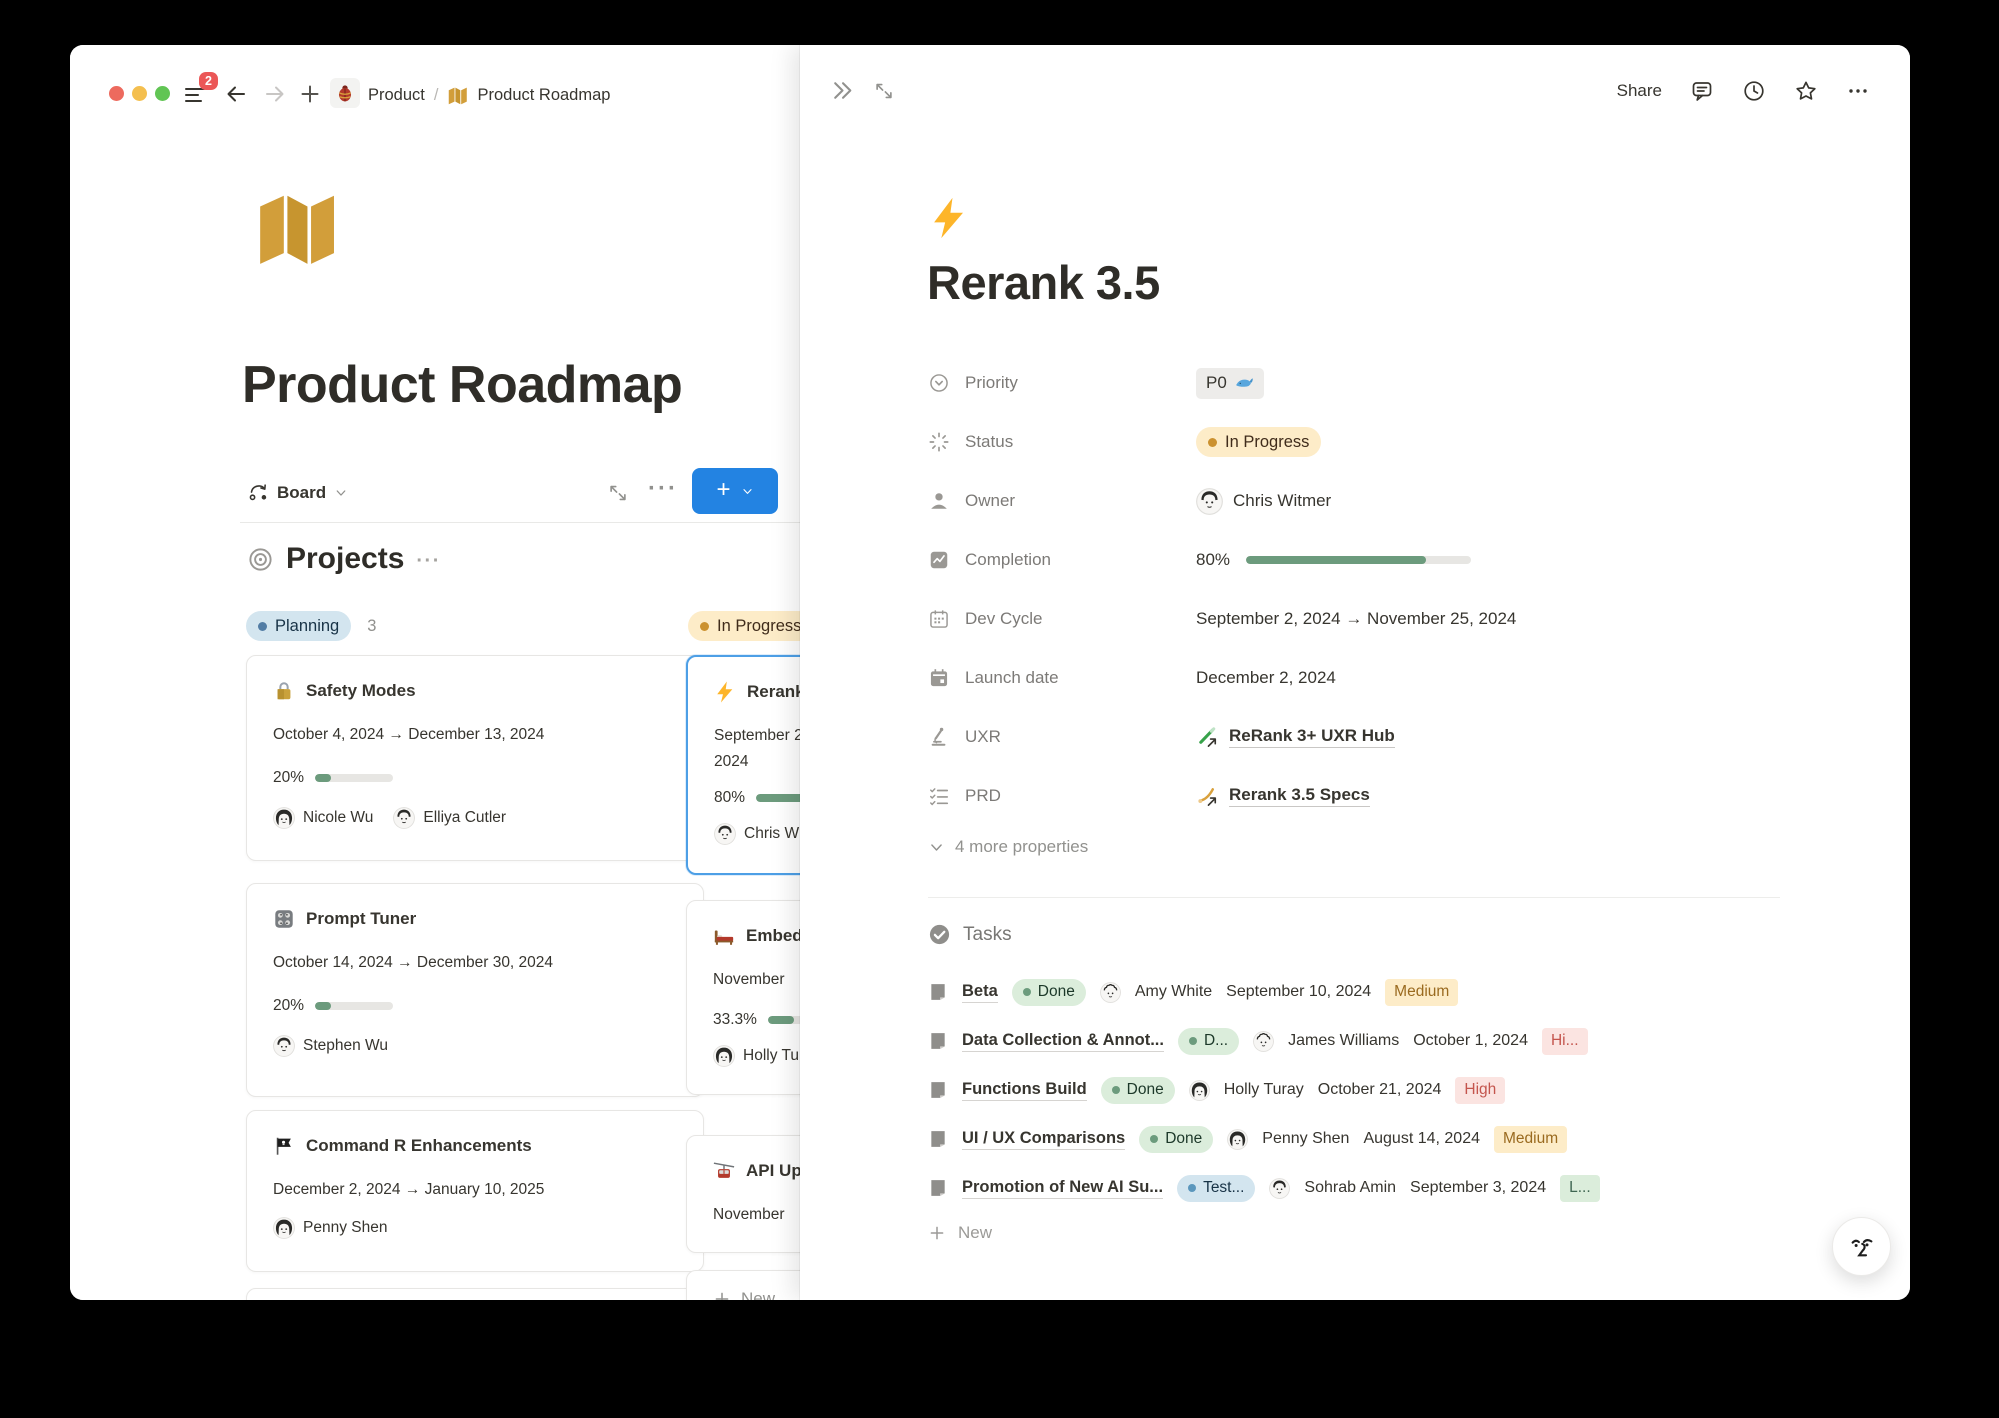 This screenshot has height=1418, width=1999. Describe the element at coordinates (345, 558) in the screenshot. I see `projects-section-title: Projects` at that location.